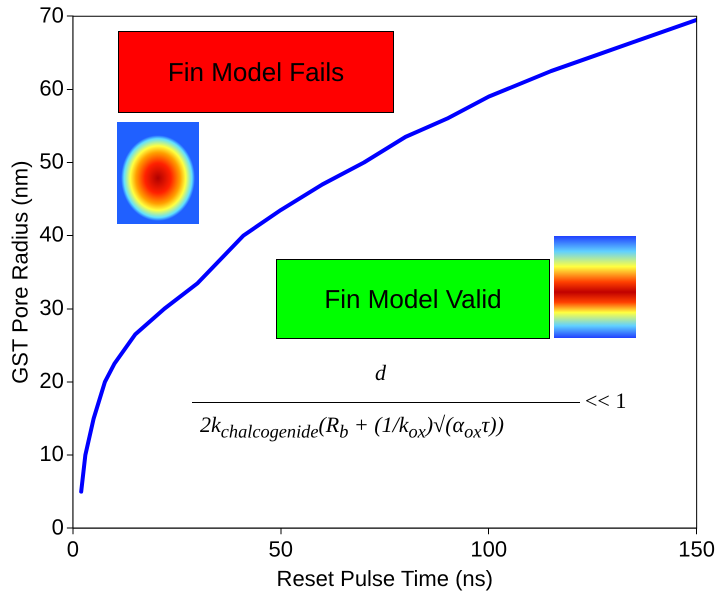 This screenshot has width=718, height=599. What do you see at coordinates (51, 307) in the screenshot?
I see `y-tick-label: 30` at bounding box center [51, 307].